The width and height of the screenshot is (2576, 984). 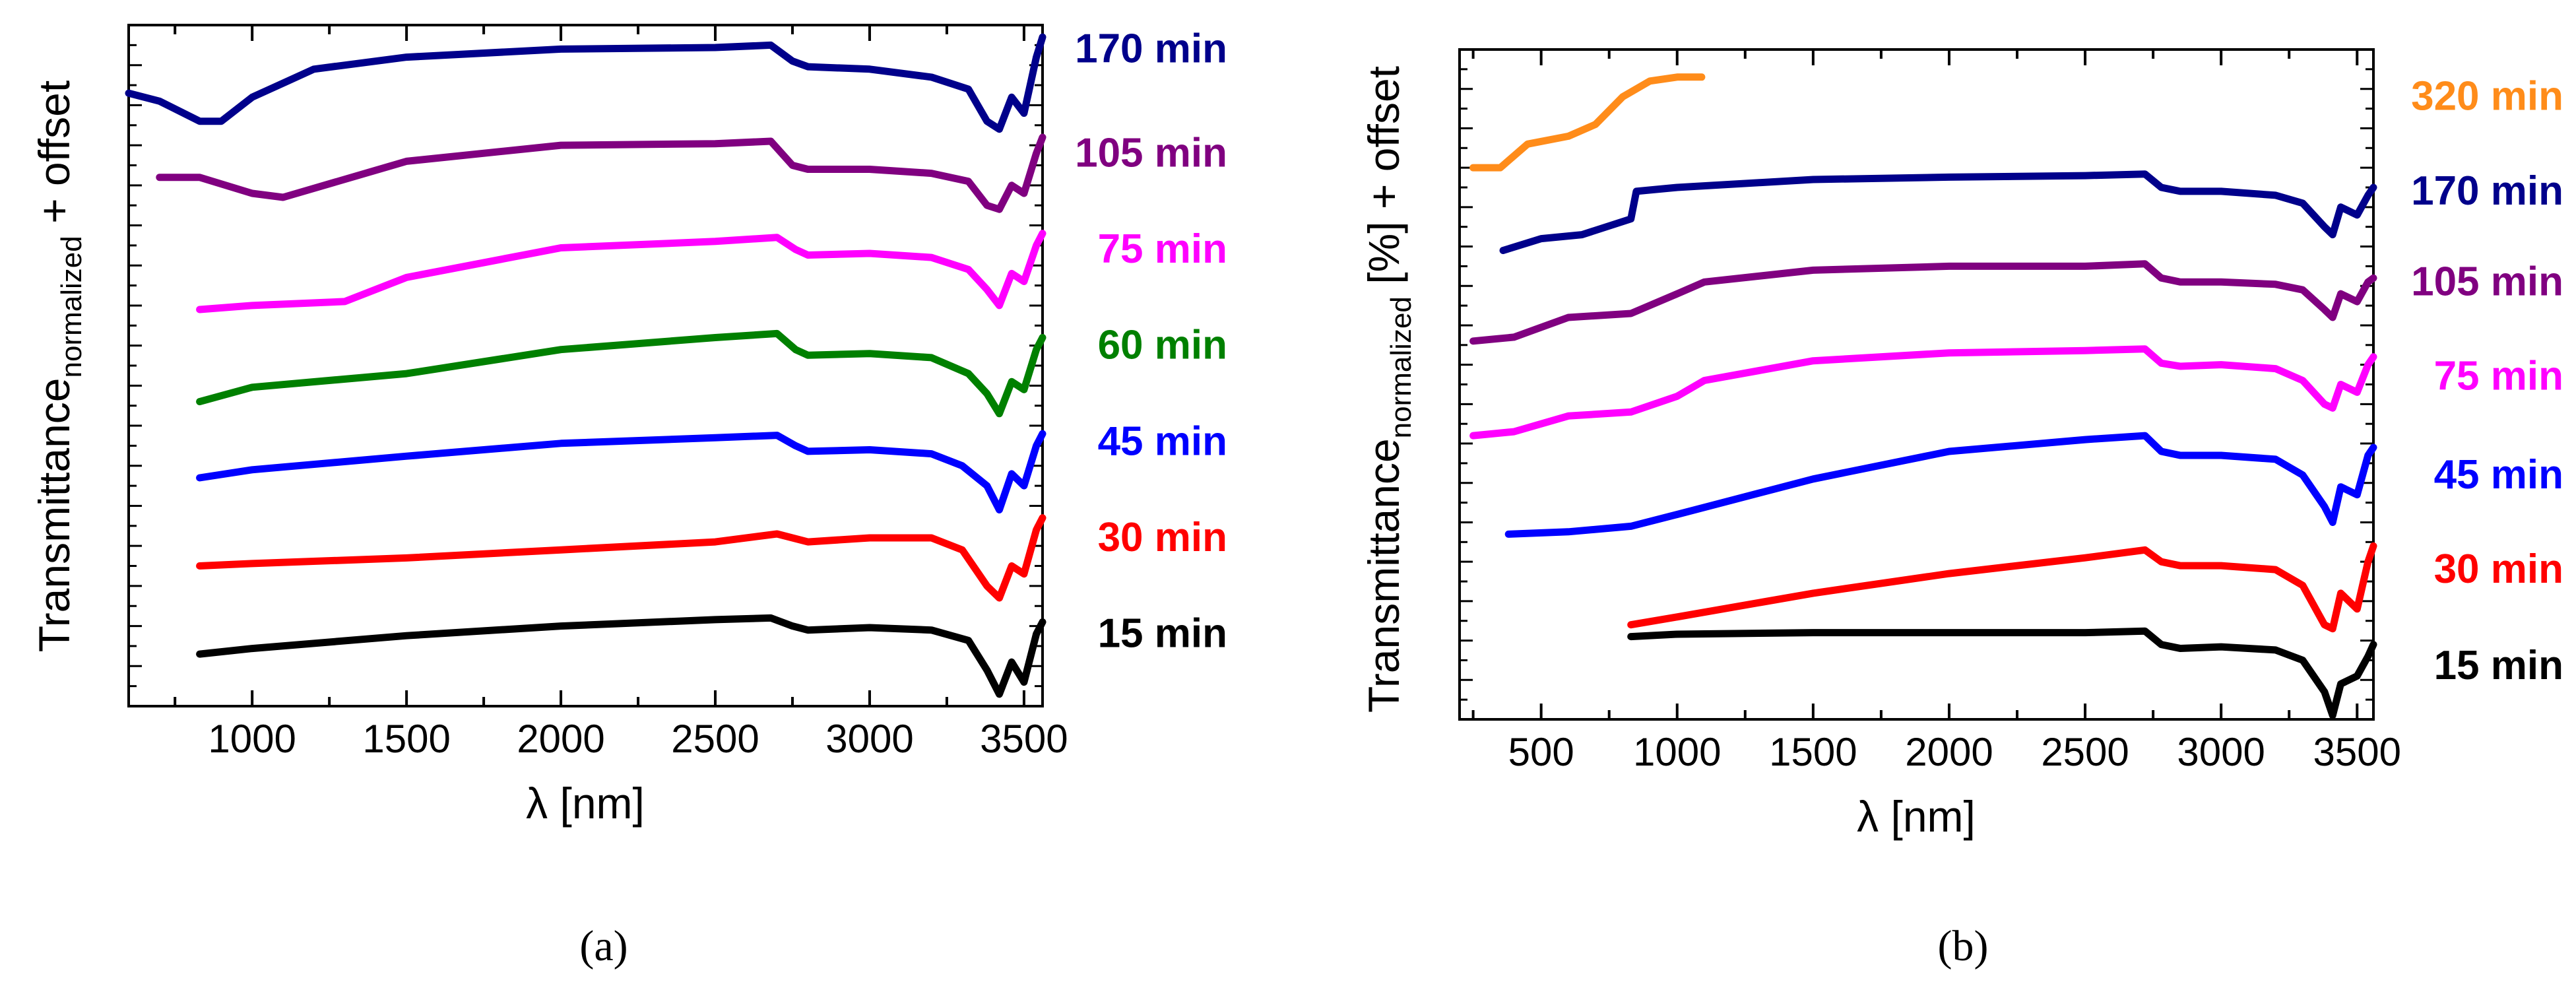 I want to click on panel-b-y-axis-title: Transmittancenormalized [%] + offset, so click(x=1388, y=389).